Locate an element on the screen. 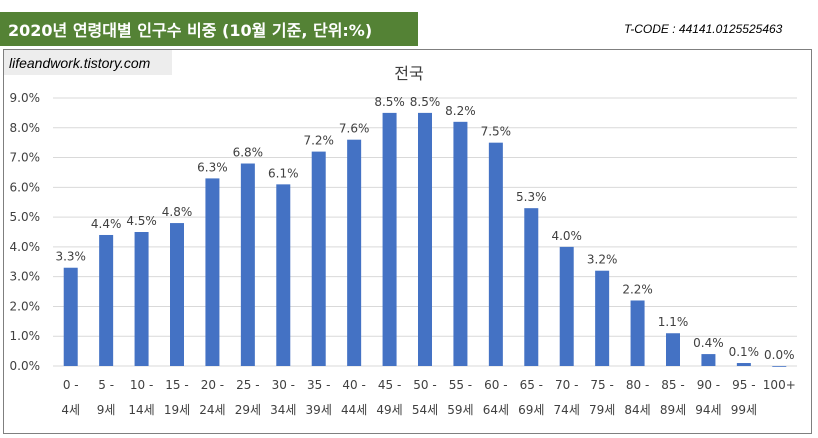 Image resolution: width=818 pixels, height=438 pixels. x-tick-label-line2: 99세 is located at coordinates (744, 410).